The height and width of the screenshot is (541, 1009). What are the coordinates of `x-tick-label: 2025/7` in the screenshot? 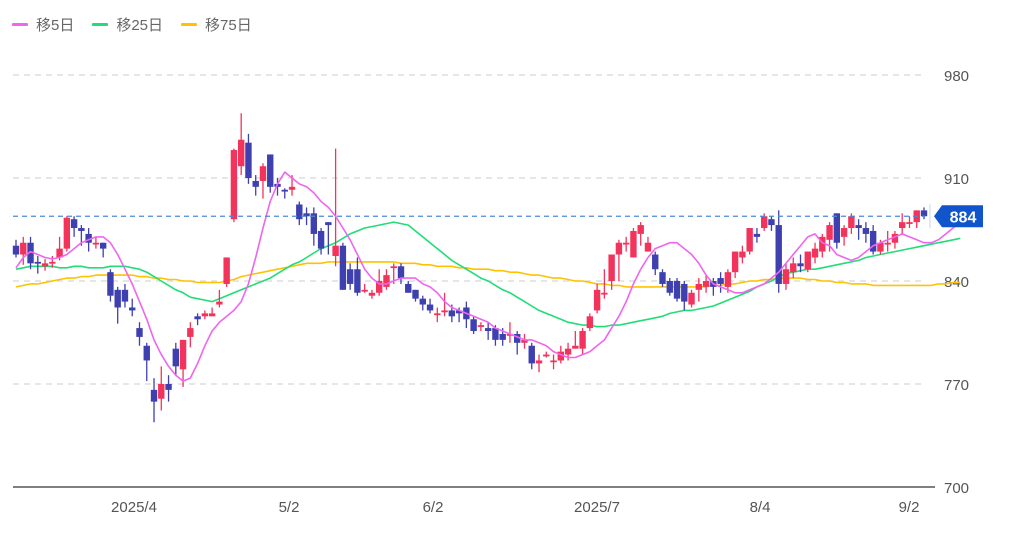 It's located at (597, 507).